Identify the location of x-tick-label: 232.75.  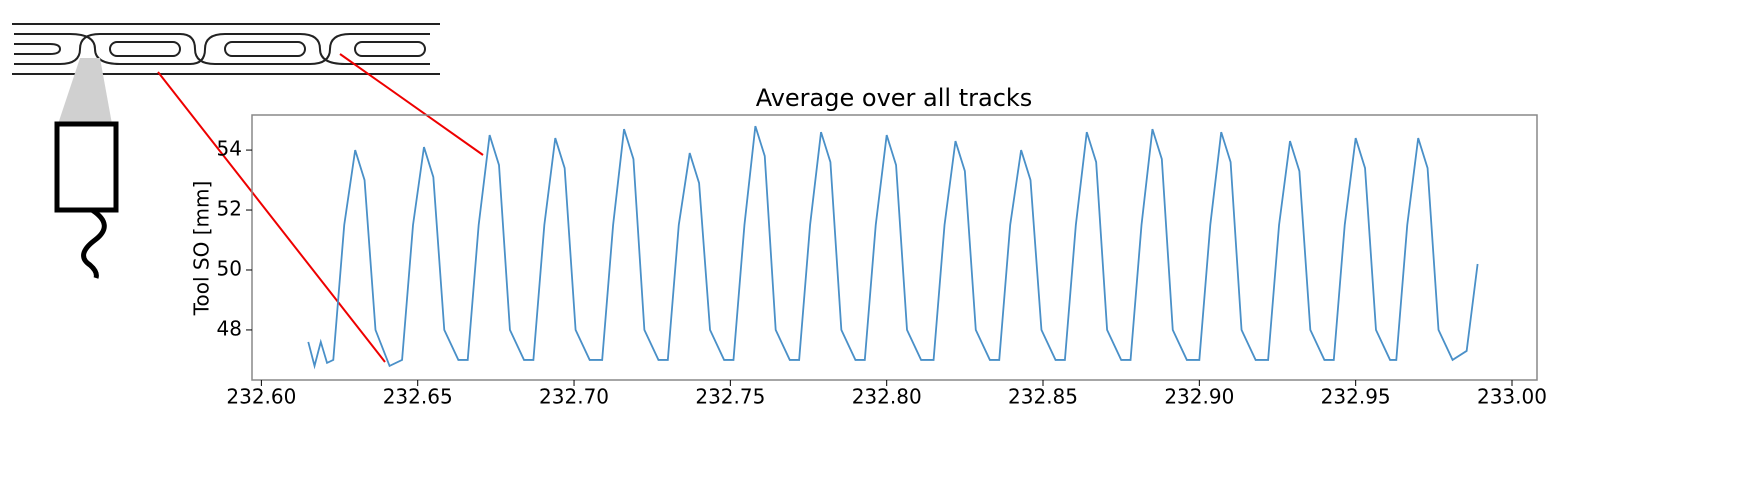
(730, 397).